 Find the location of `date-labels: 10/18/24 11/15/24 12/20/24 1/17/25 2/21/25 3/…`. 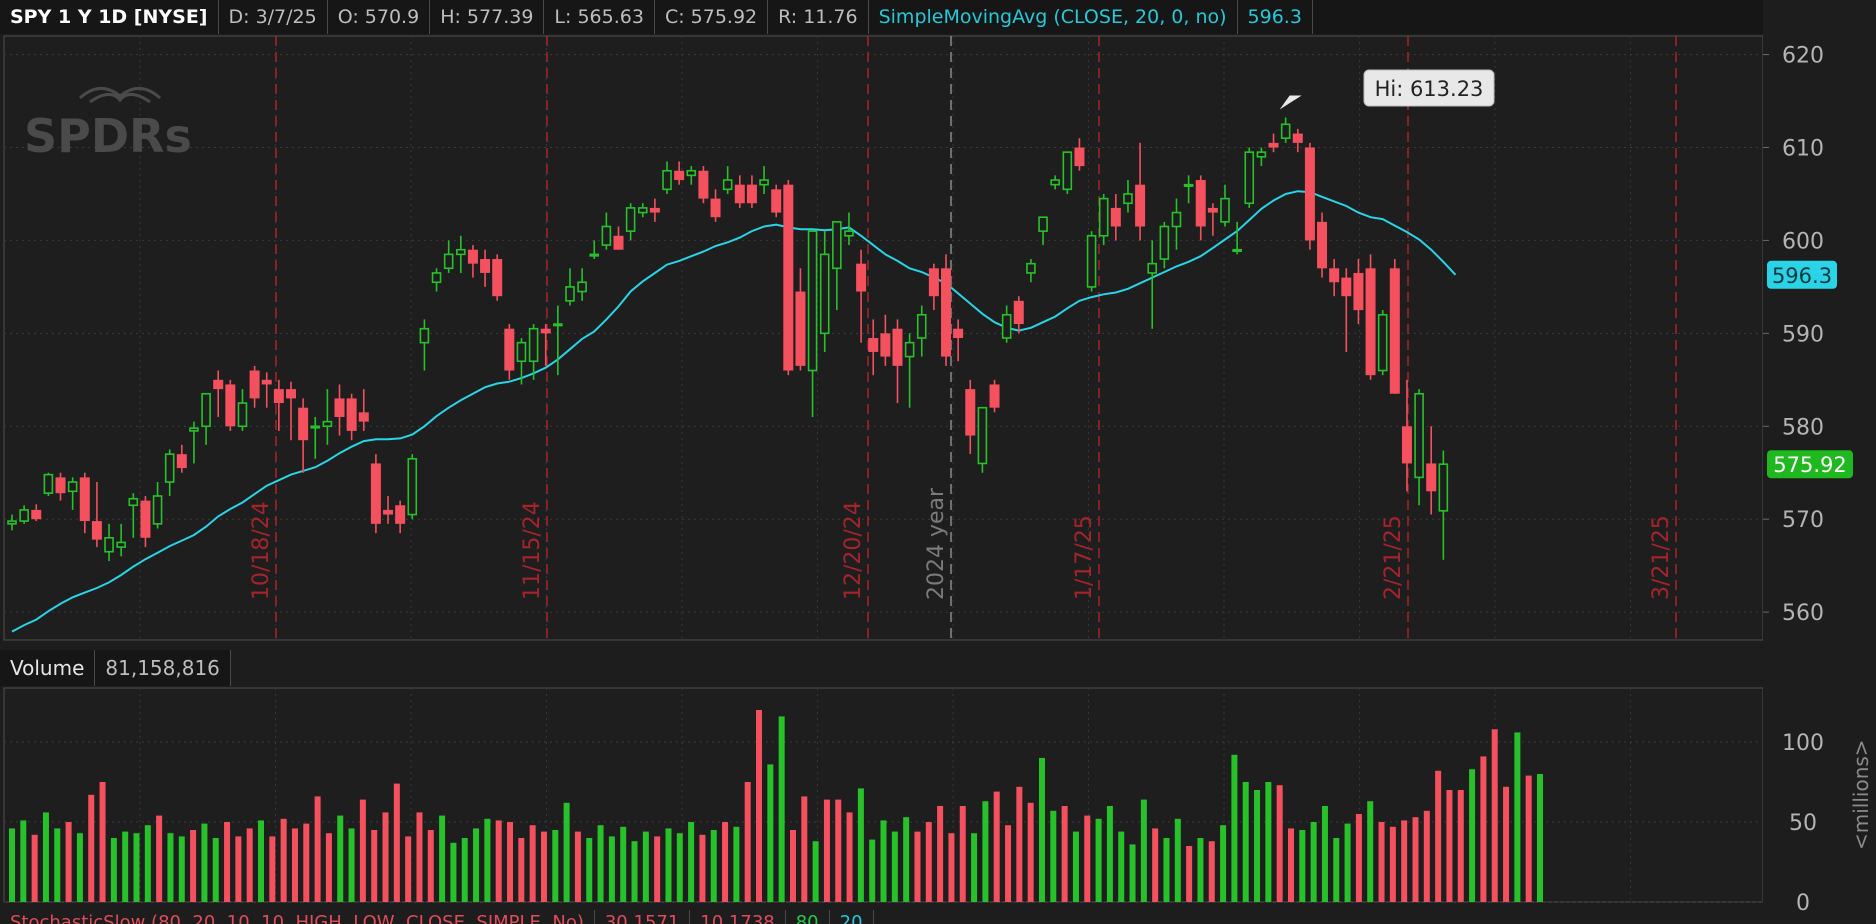

date-labels: 10/18/24 11/15/24 12/20/24 1/17/25 2/21/25 3/… is located at coordinates (961, 543).